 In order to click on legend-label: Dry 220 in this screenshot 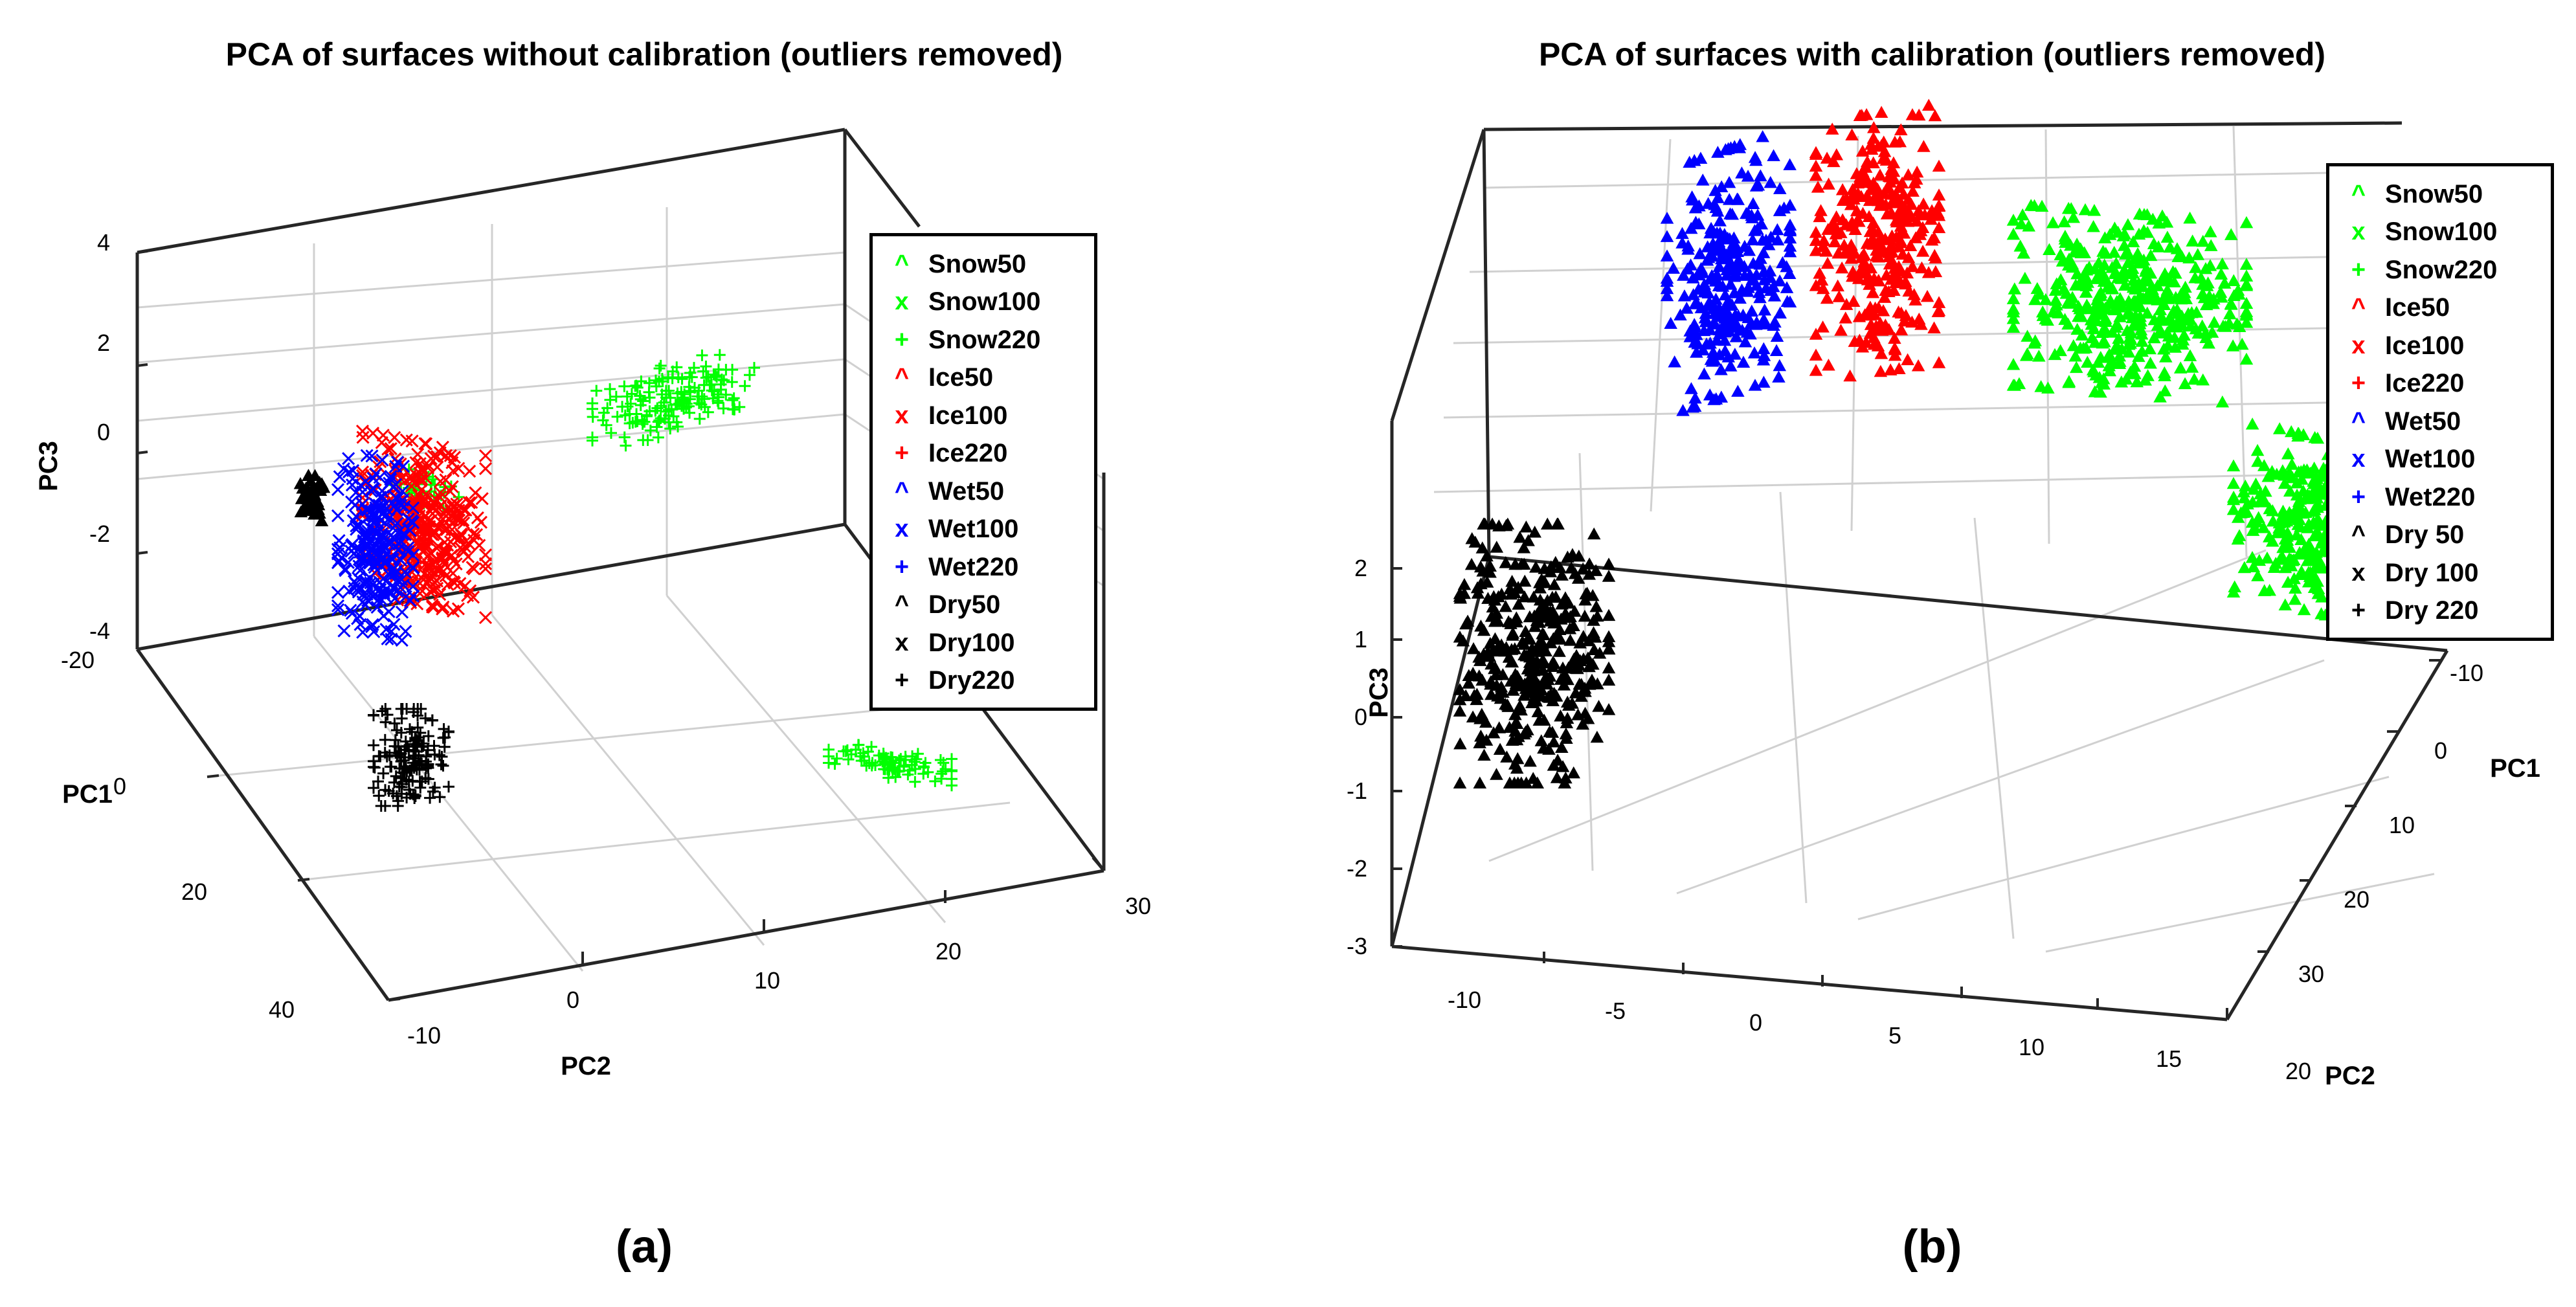, I will do `click(2432, 610)`.